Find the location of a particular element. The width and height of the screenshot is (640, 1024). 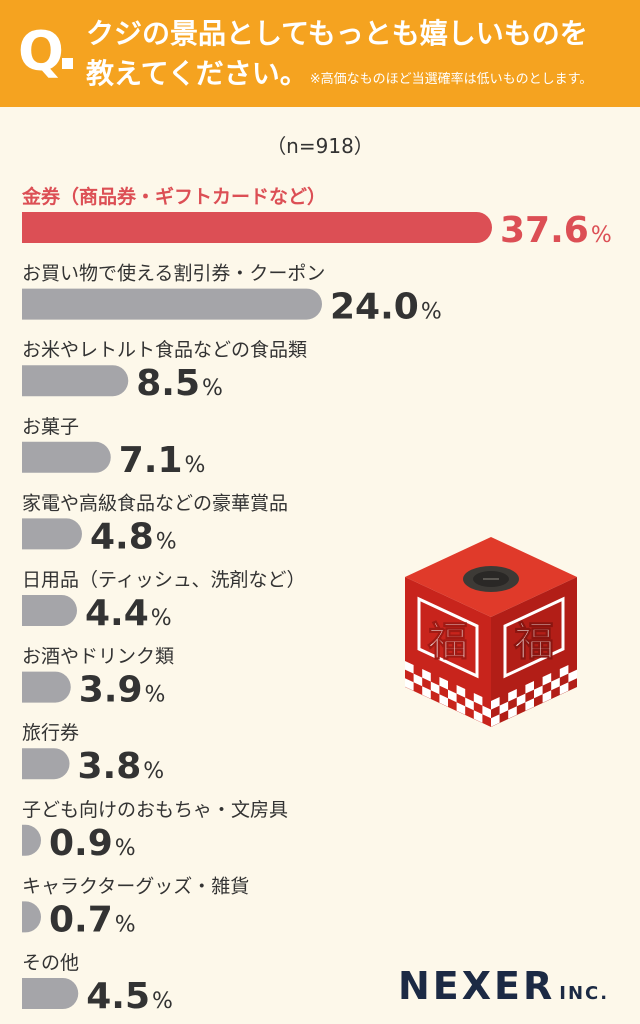

category-label: お菓子 is located at coordinates (50, 427).